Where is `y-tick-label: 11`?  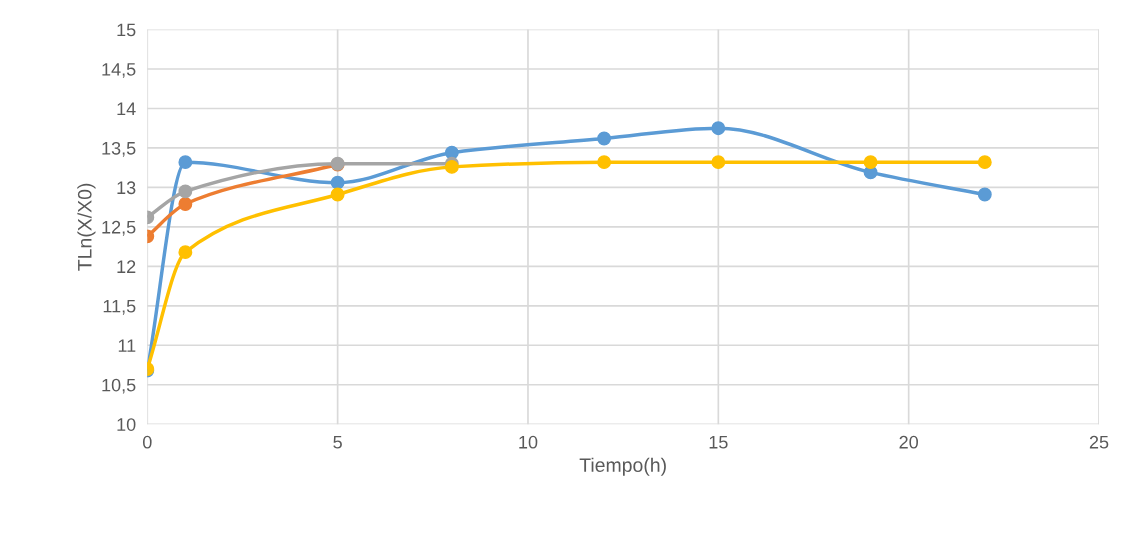 y-tick-label: 11 is located at coordinates (127, 345).